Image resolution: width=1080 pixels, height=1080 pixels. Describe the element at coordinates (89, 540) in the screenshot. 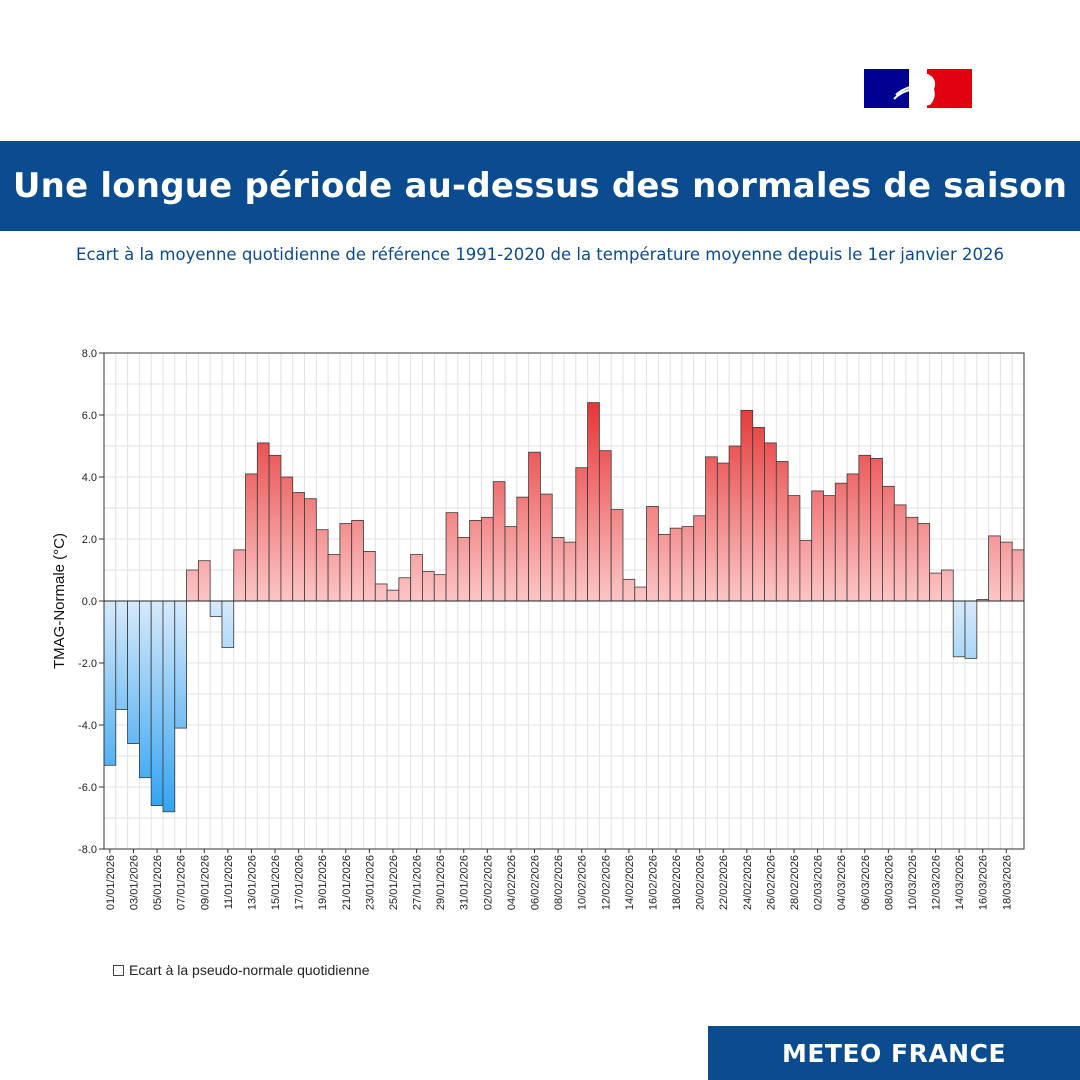

I see `y-tick-label: 2.0` at that location.